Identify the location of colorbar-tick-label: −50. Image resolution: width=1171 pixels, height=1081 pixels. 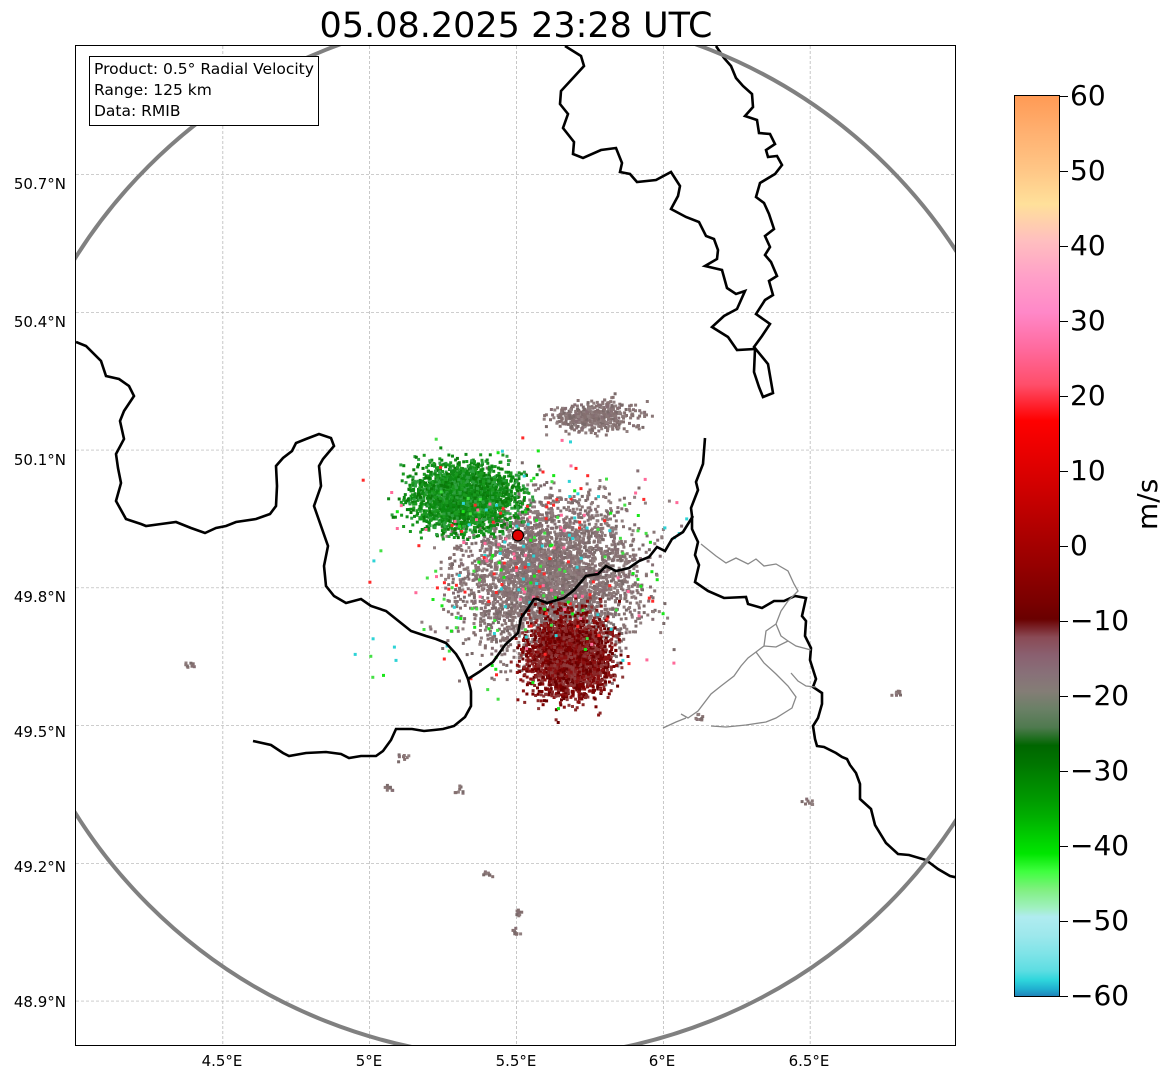
(1100, 920).